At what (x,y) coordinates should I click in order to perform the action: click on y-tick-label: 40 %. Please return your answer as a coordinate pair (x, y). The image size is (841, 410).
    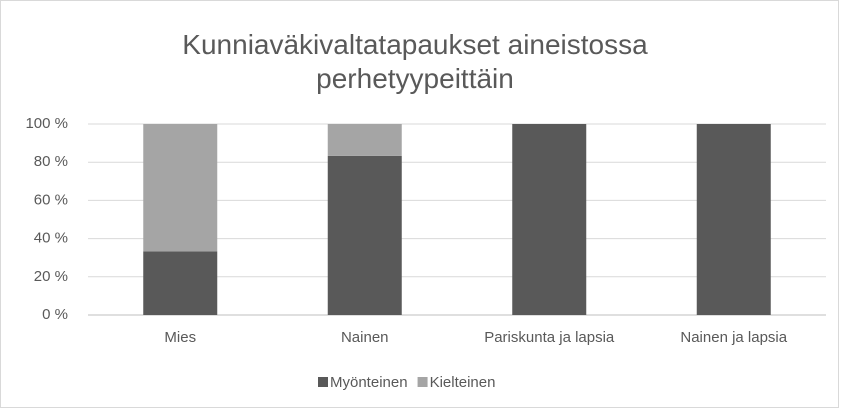
    Looking at the image, I should click on (51, 238).